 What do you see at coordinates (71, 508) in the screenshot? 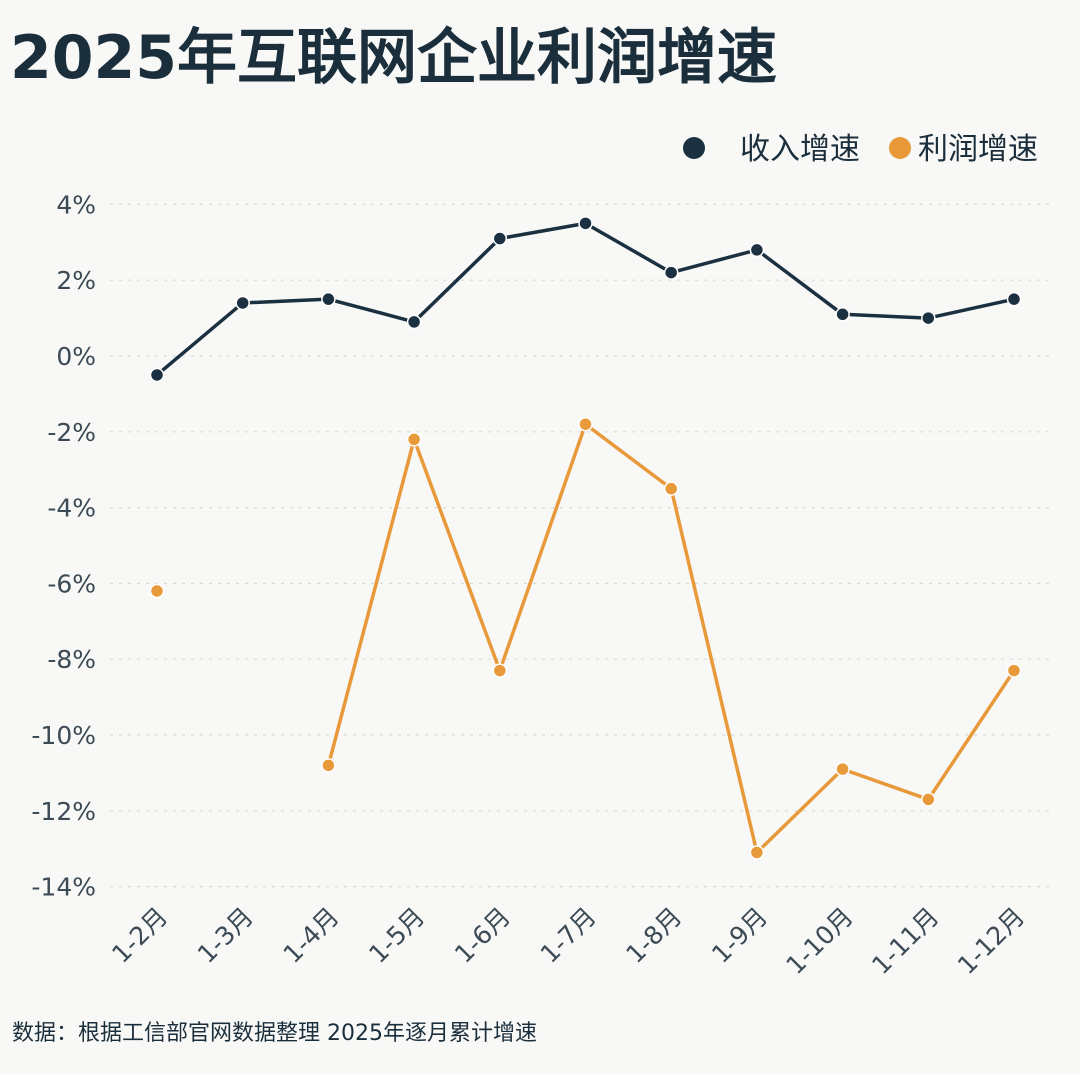
I see `y-tick-label: -4%` at bounding box center [71, 508].